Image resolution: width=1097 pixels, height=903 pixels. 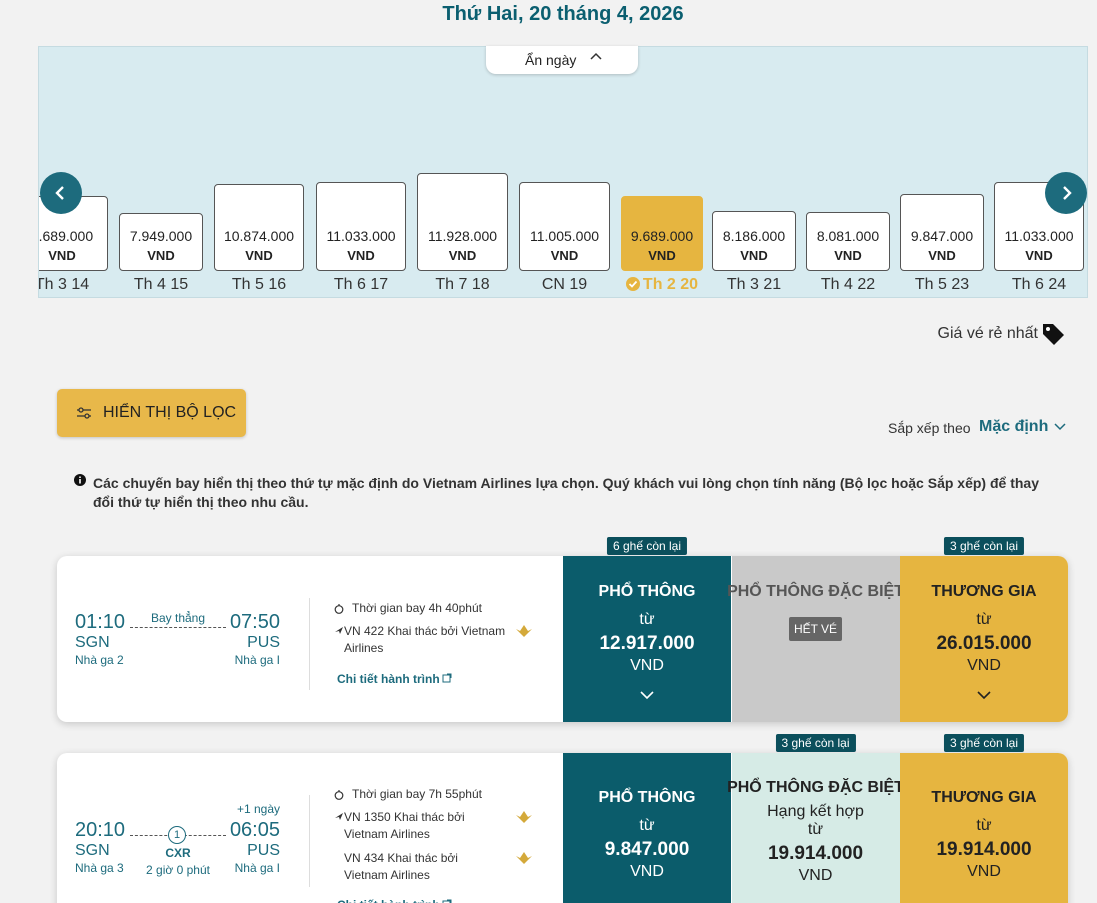 What do you see at coordinates (1014, 426) in the screenshot?
I see `sort-value: Mặc định` at bounding box center [1014, 426].